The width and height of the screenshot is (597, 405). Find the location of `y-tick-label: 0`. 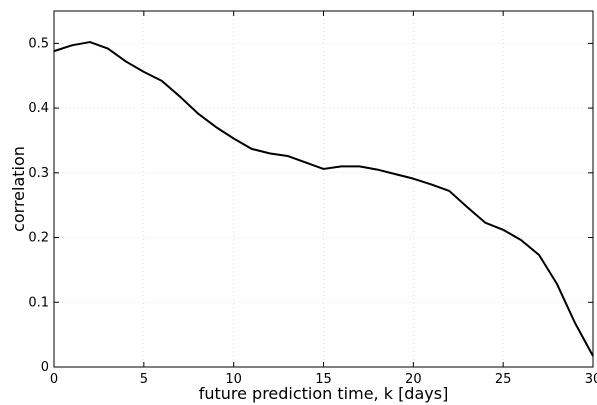

y-tick-label: 0 is located at coordinates (45, 367).